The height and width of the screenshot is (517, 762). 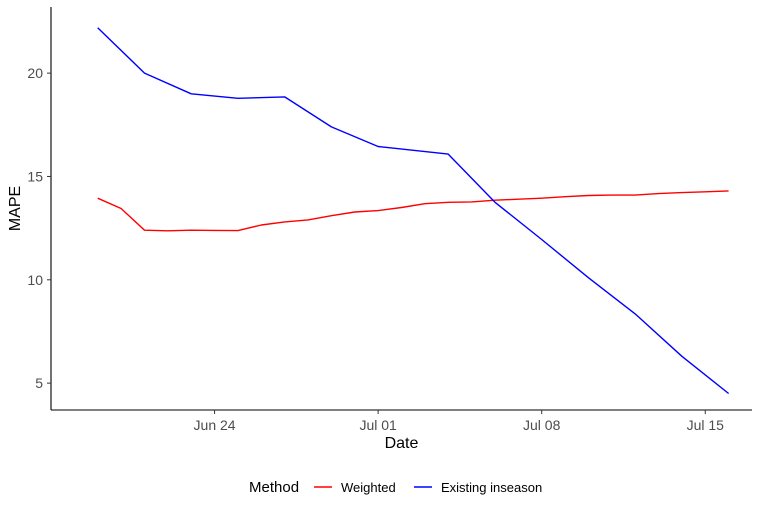 I want to click on x-tick-label: Jul 15, so click(x=706, y=425).